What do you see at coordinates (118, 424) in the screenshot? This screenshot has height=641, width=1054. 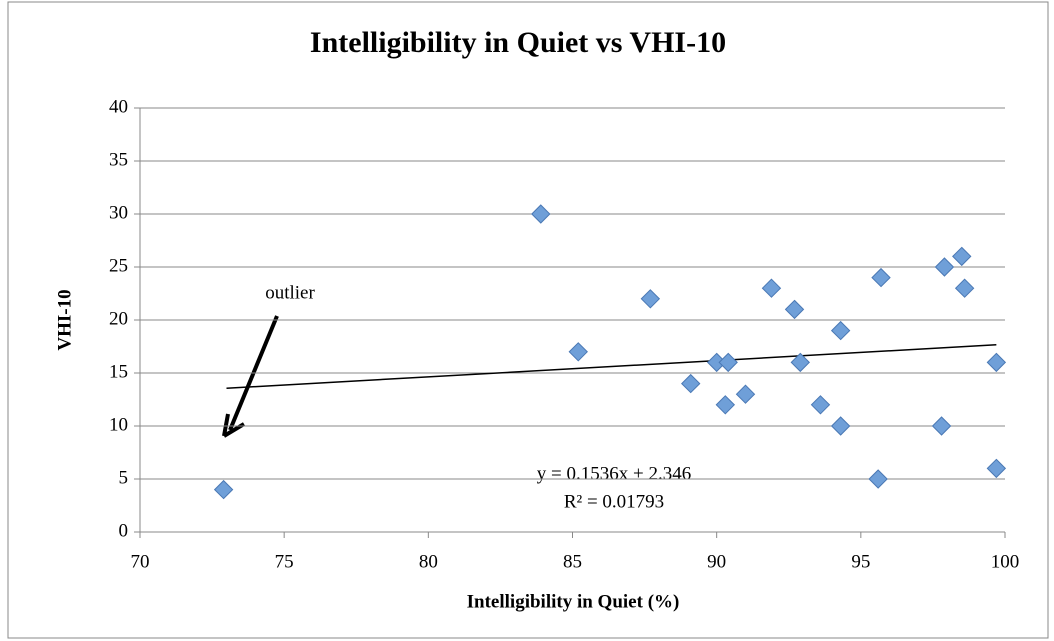 I see `y-tick-label: 10` at bounding box center [118, 424].